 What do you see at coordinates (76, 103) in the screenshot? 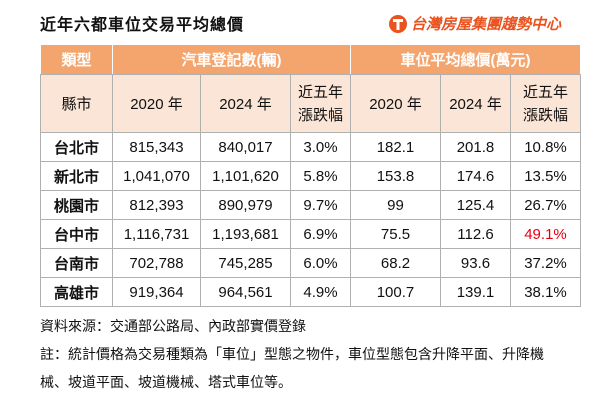
I see `sub-header-cell: 縣市` at bounding box center [76, 103].